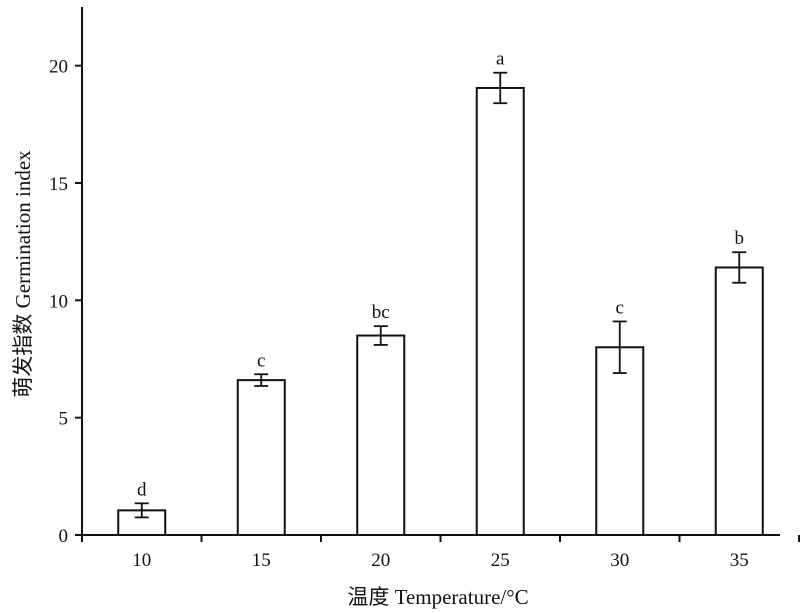 Image resolution: width=800 pixels, height=613 pixels. I want to click on y-tick-label: 5, so click(64, 419).